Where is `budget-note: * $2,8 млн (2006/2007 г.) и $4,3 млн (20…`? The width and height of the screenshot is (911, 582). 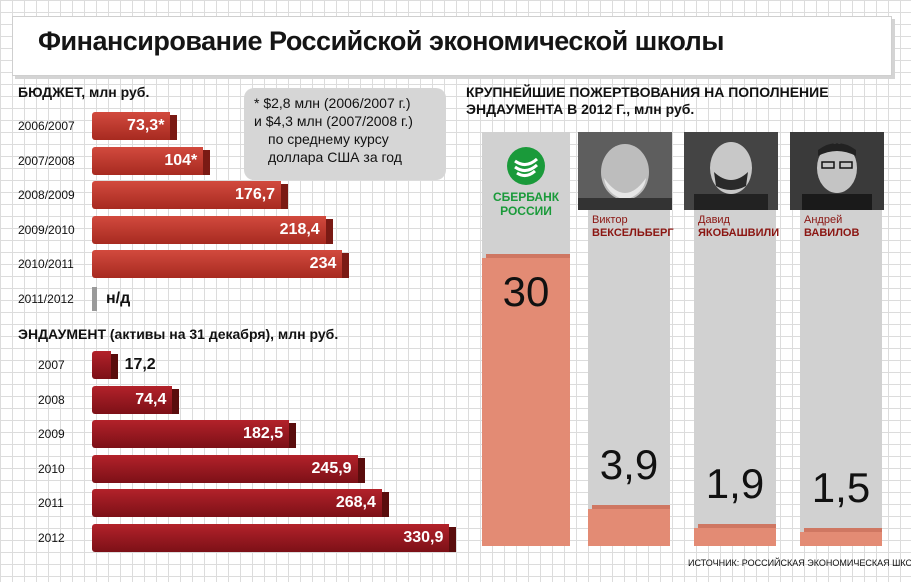
budget-note: * $2,8 млн (2006/2007 г.) и $4,3 млн (20… is located at coordinates (345, 134).